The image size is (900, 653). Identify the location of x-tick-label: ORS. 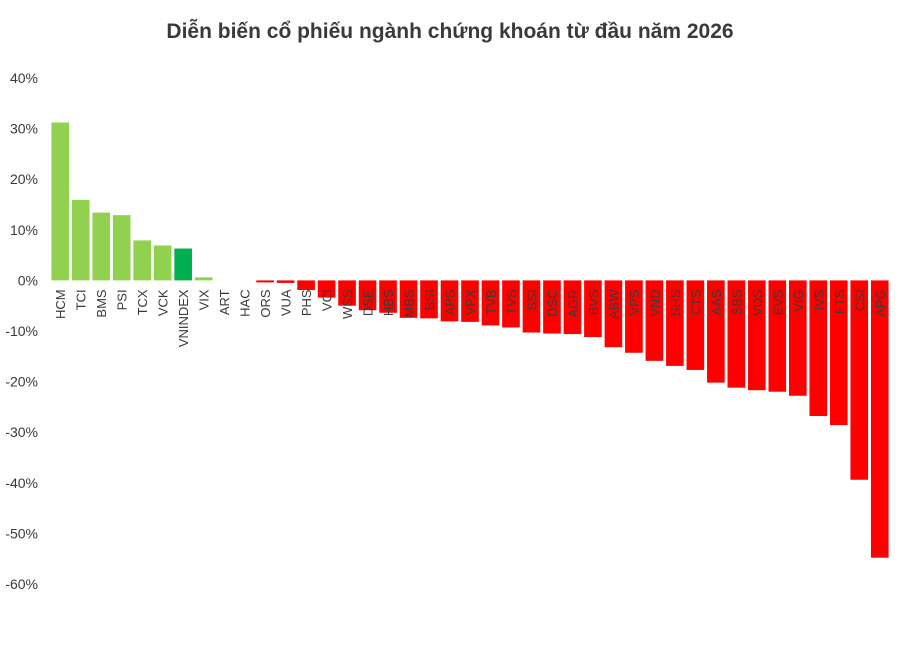
(265, 303).